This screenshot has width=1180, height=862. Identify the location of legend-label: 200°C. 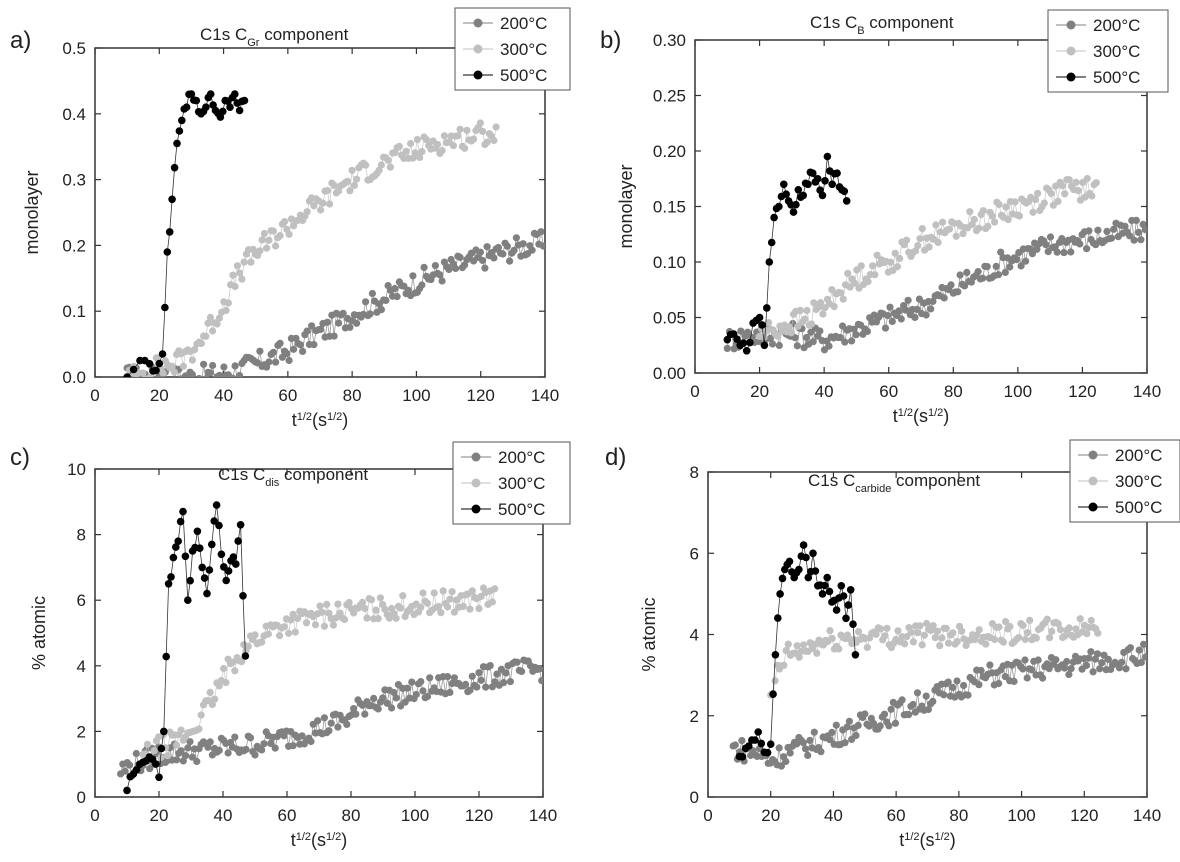
(523, 23).